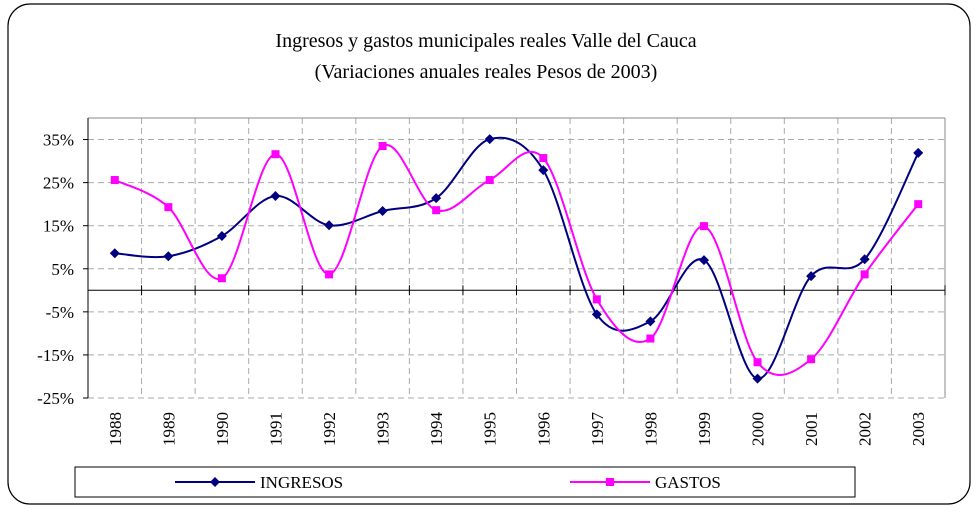  Describe the element at coordinates (58, 226) in the screenshot. I see `y-tick-label: 15%` at that location.